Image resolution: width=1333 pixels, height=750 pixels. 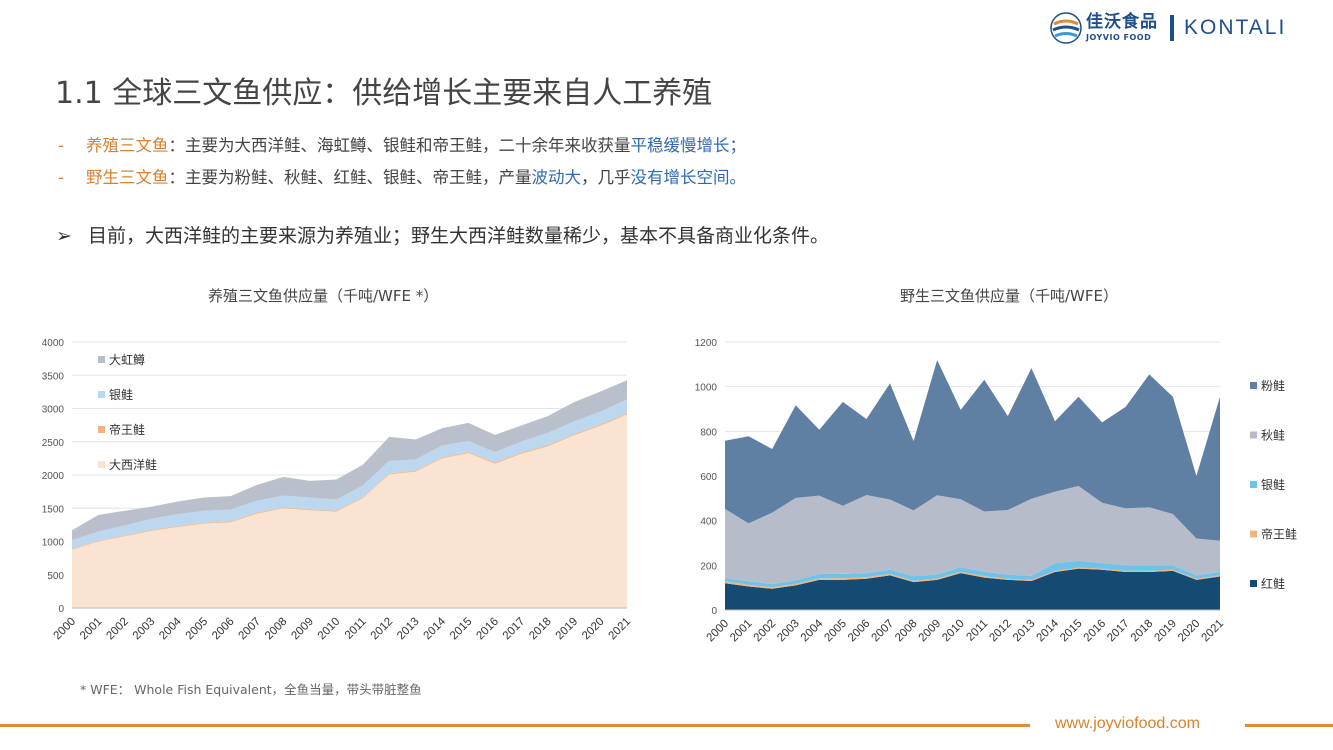 What do you see at coordinates (53, 376) in the screenshot?
I see `y-tick-label: 3500` at bounding box center [53, 376].